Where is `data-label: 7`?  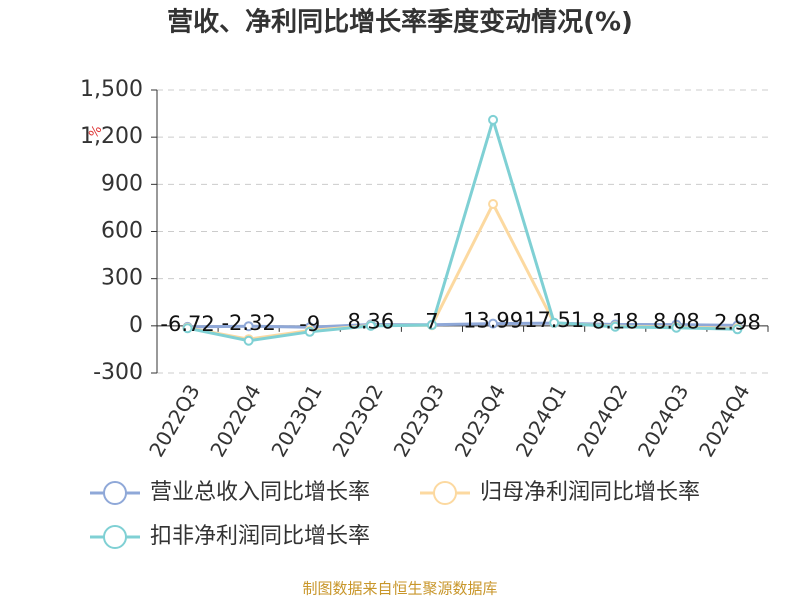
data-label: 7 is located at coordinates (431, 322).